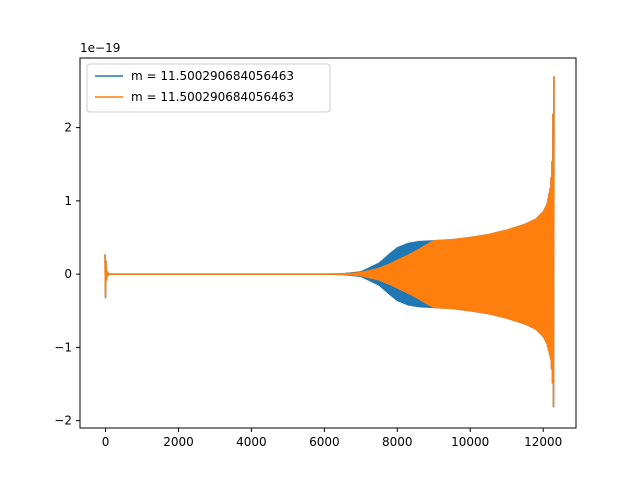 This screenshot has height=480, width=640. I want to click on y-tick-label: −1, so click(63, 347).